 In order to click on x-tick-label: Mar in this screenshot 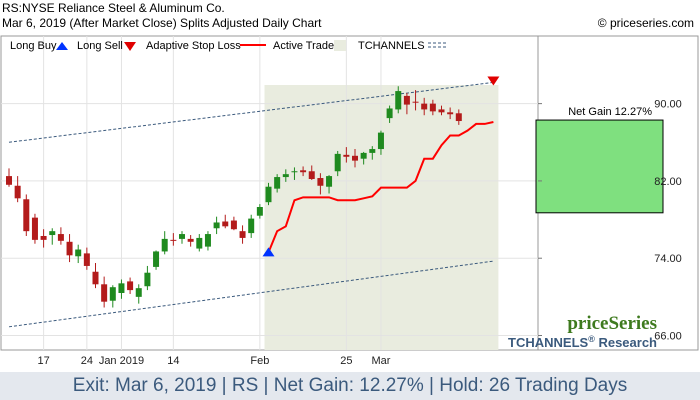, I will do `click(380, 361)`.